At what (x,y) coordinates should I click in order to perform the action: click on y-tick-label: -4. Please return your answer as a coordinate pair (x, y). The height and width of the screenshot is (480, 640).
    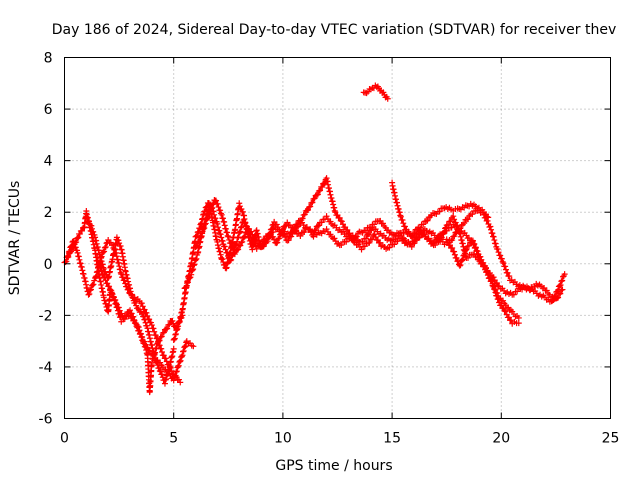
    Looking at the image, I should click on (46, 368).